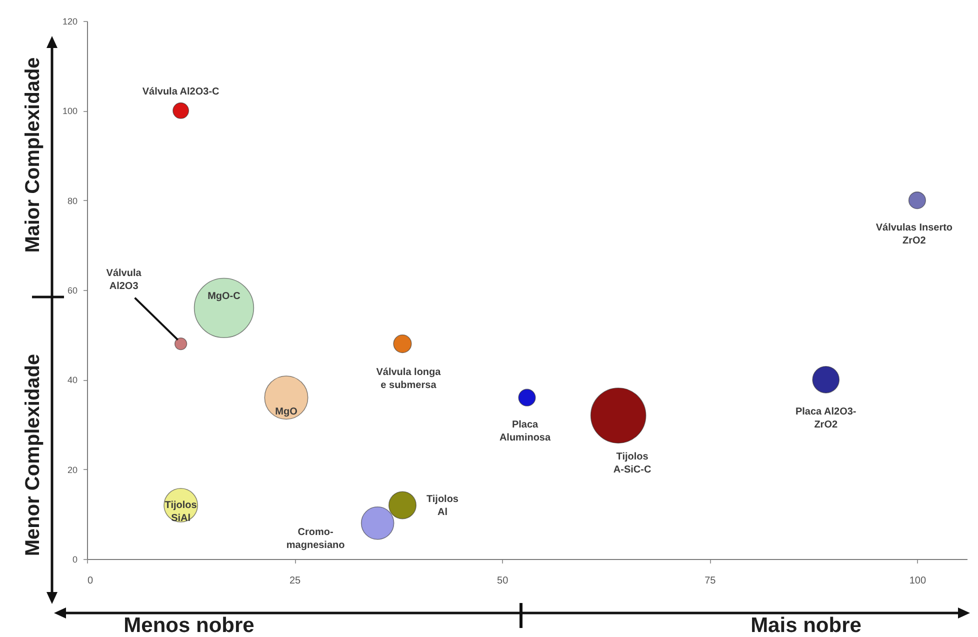 This screenshot has height=637, width=978. I want to click on text: Placa Aluminosa, so click(525, 432).